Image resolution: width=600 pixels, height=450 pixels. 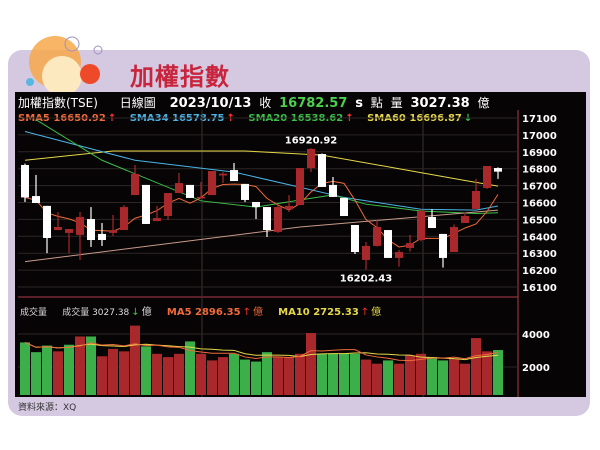 What do you see at coordinates (539, 288) in the screenshot?
I see `y-tick-label: 16100` at bounding box center [539, 288].